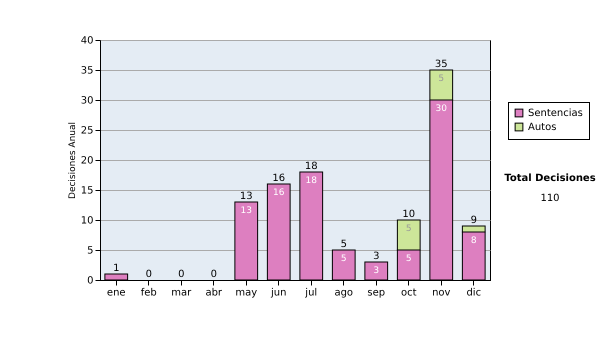 The image size is (600, 340). What do you see at coordinates (246, 196) in the screenshot?
I see `total-label: 13` at bounding box center [246, 196].